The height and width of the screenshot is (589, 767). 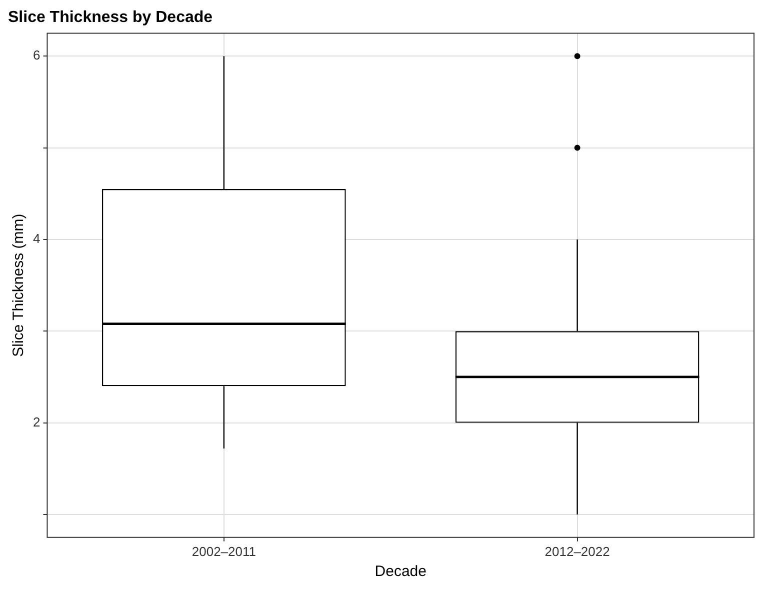 What do you see at coordinates (36, 55) in the screenshot?
I see `y-tick-label: 6` at bounding box center [36, 55].